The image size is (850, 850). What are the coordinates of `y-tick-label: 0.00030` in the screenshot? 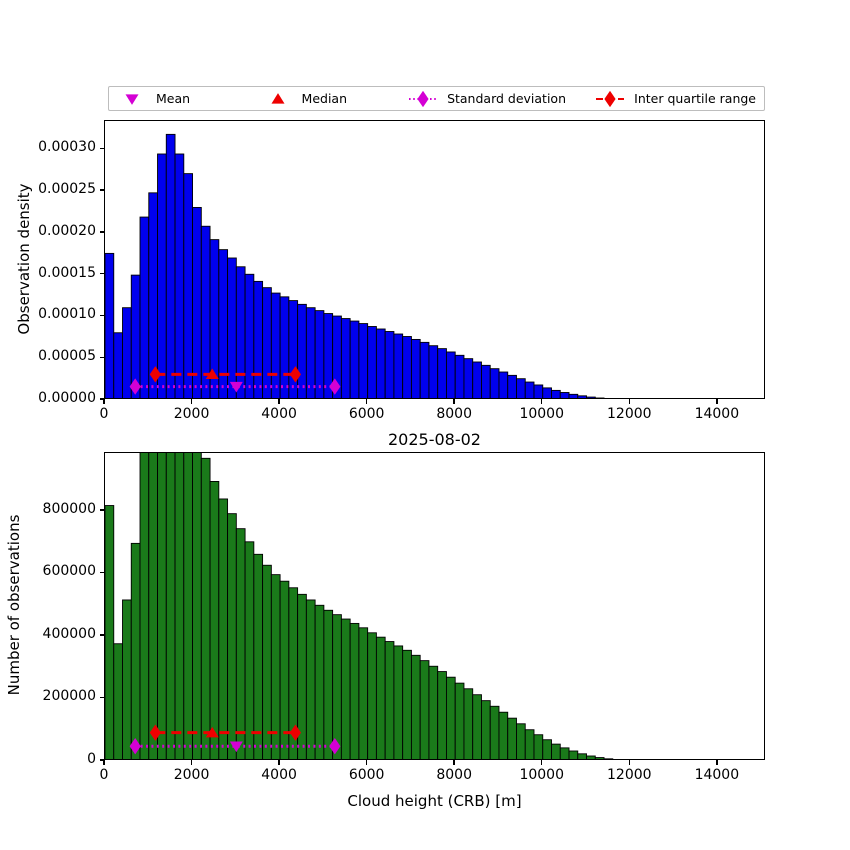 It's located at (67, 147).